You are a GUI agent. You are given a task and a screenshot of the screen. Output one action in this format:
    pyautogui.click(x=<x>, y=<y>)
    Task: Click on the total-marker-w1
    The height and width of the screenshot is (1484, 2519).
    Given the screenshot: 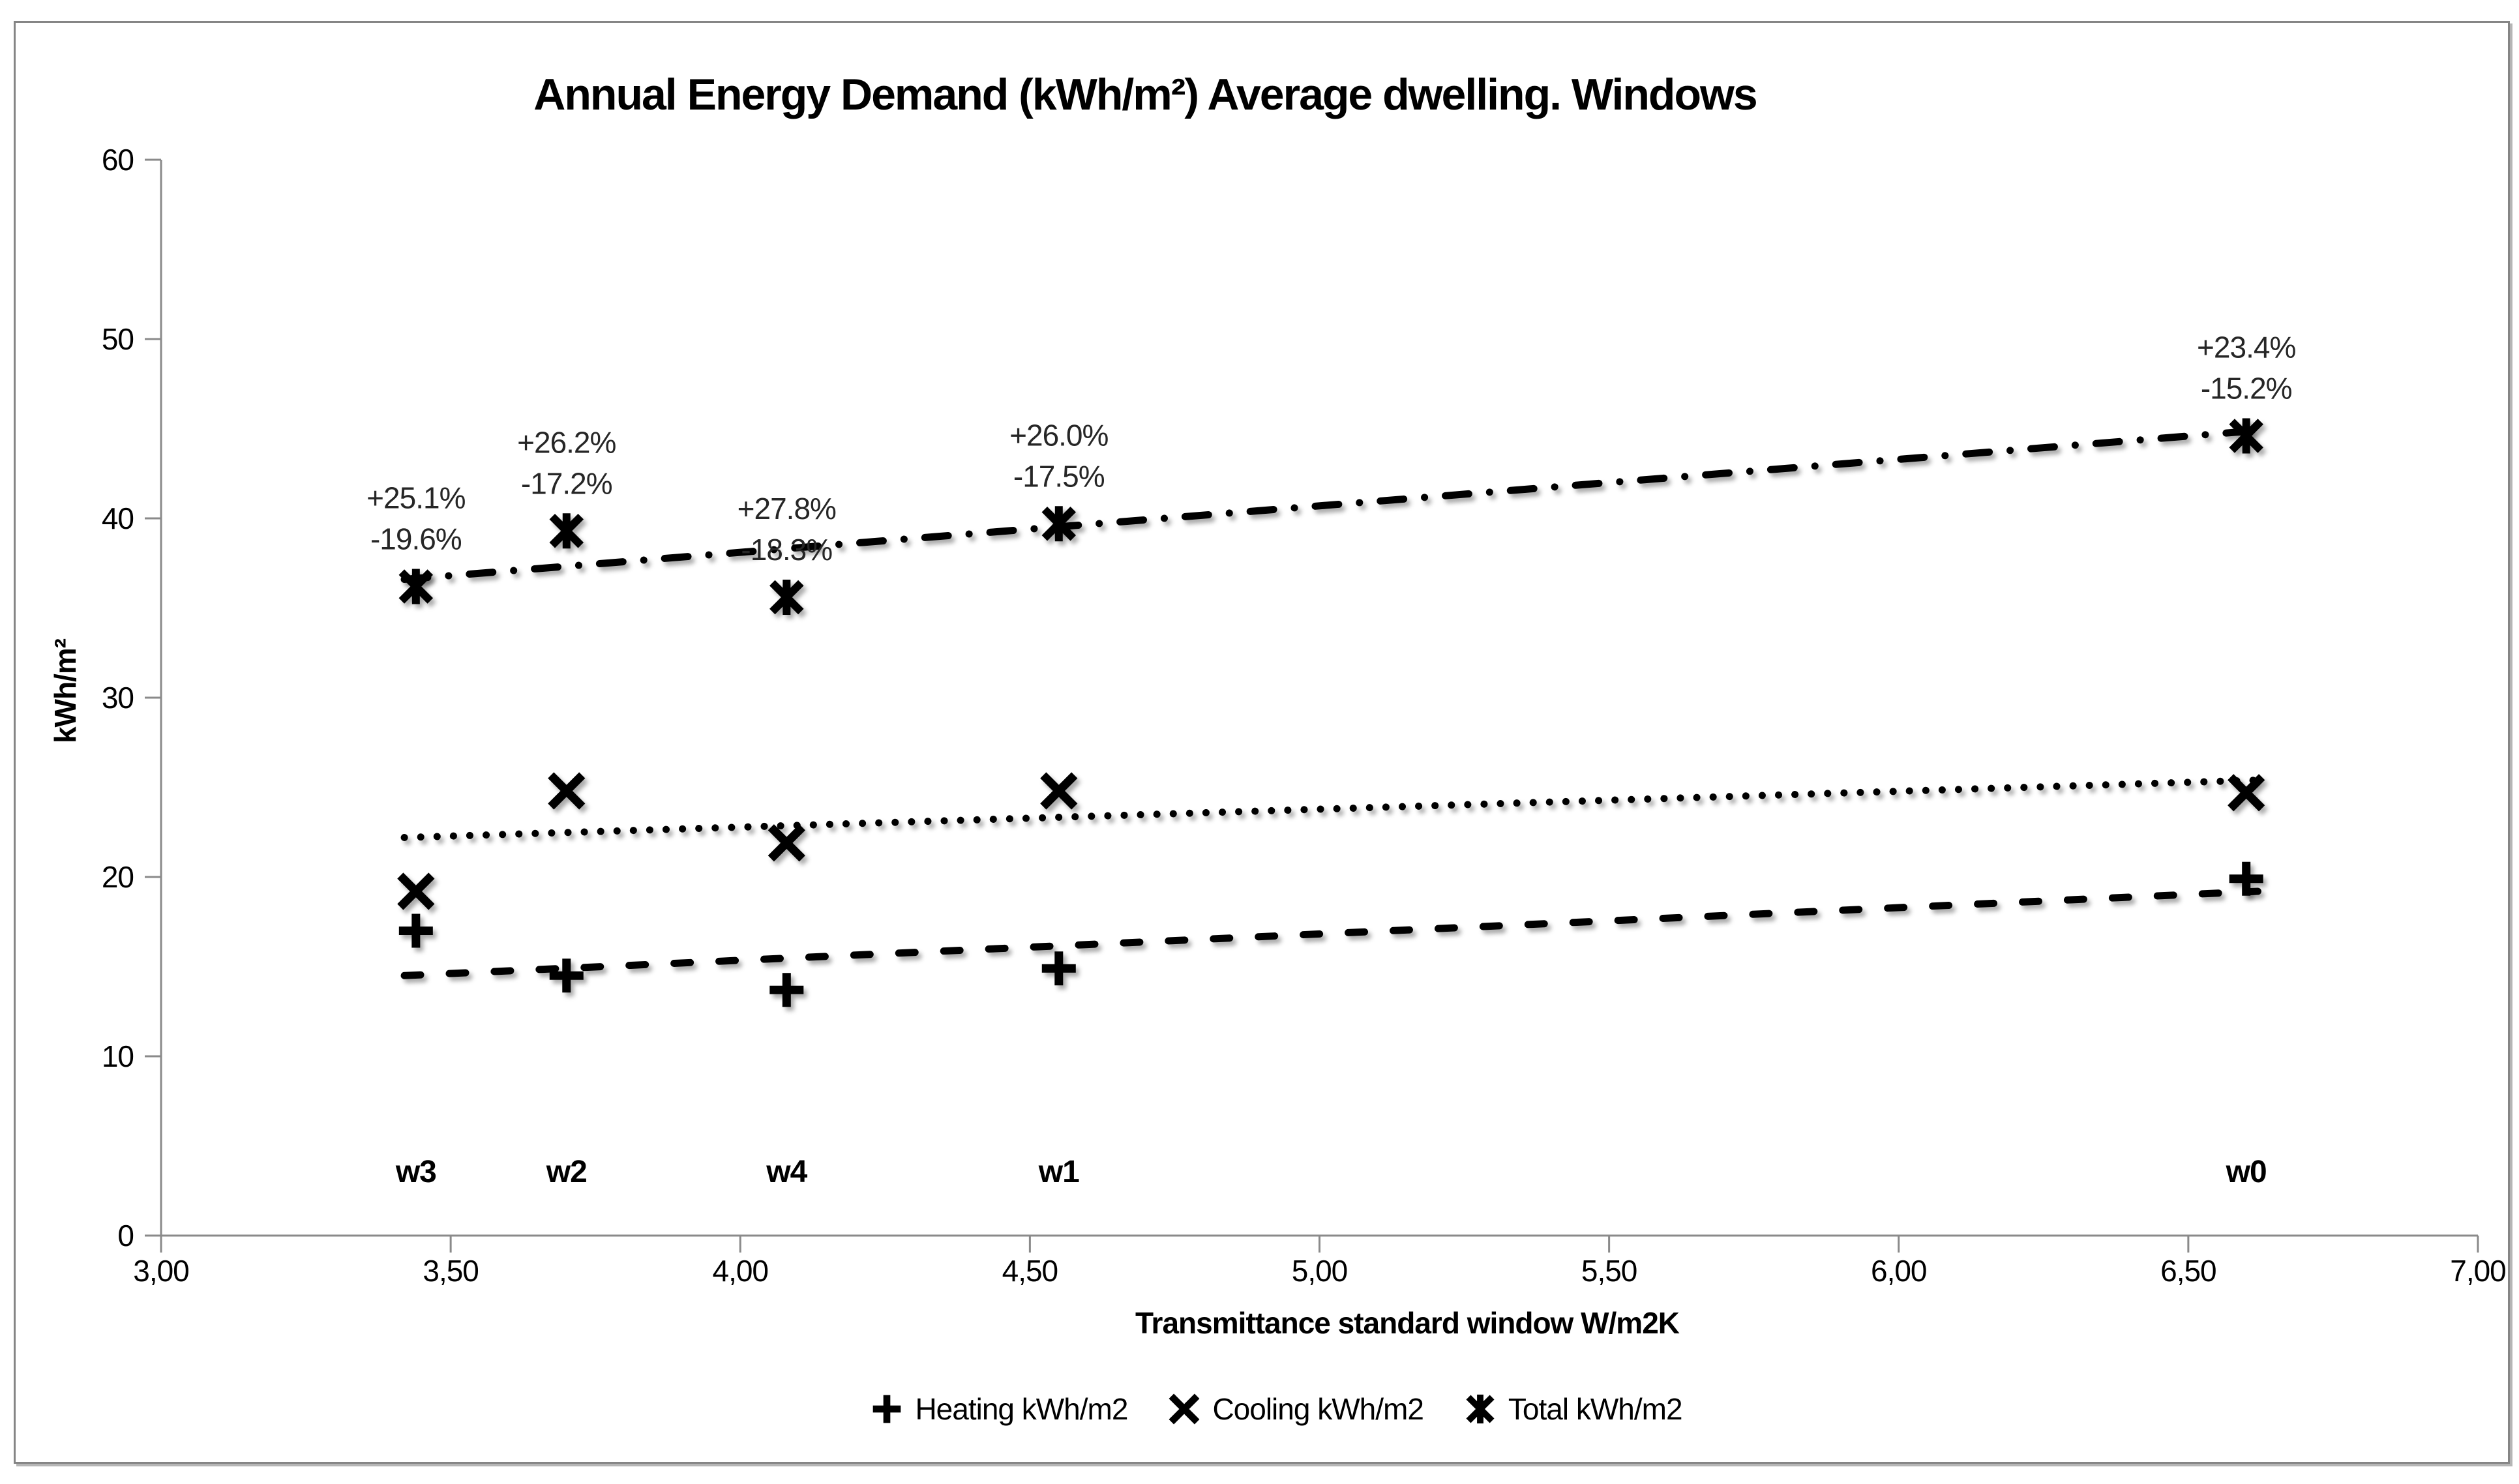 What is the action you would take?
    pyautogui.click(x=1059, y=524)
    